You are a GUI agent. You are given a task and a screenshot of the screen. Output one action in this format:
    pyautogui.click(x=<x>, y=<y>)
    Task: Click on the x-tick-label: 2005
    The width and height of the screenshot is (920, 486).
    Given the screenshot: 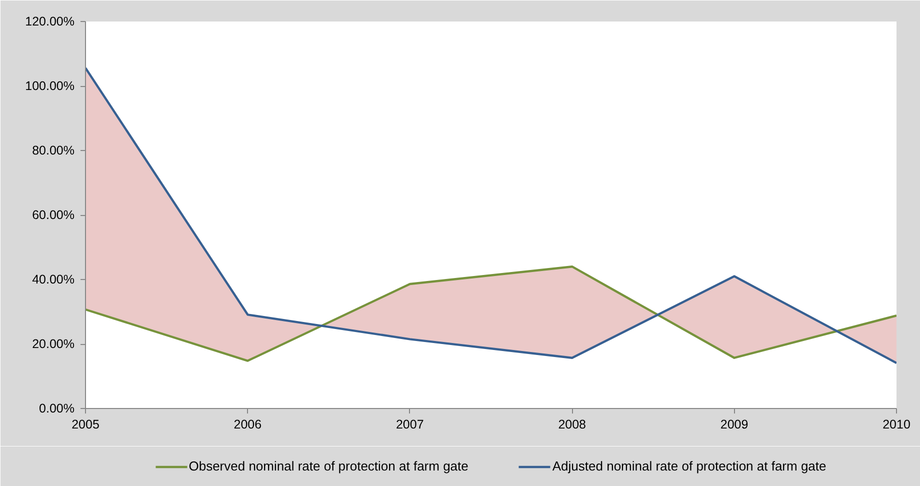 What is the action you would take?
    pyautogui.click(x=86, y=425)
    